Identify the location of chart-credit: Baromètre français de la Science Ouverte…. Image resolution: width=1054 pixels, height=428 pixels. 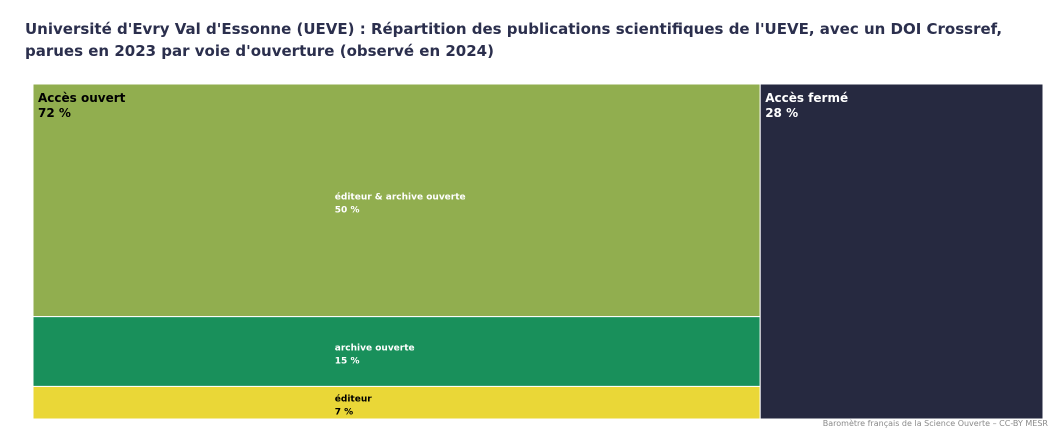
(935, 423).